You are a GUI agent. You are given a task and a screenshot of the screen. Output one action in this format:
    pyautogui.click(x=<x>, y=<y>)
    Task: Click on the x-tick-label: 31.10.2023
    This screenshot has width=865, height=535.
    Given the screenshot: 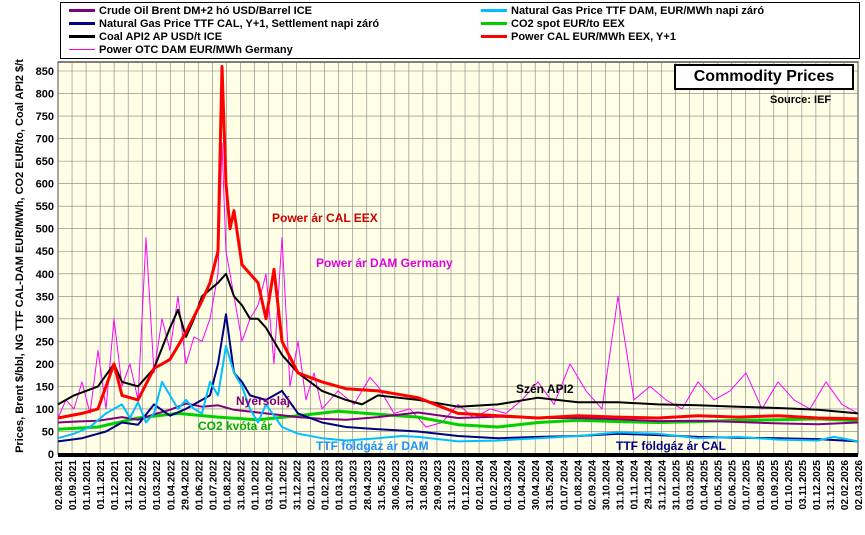 What is the action you would take?
    pyautogui.click(x=452, y=485)
    